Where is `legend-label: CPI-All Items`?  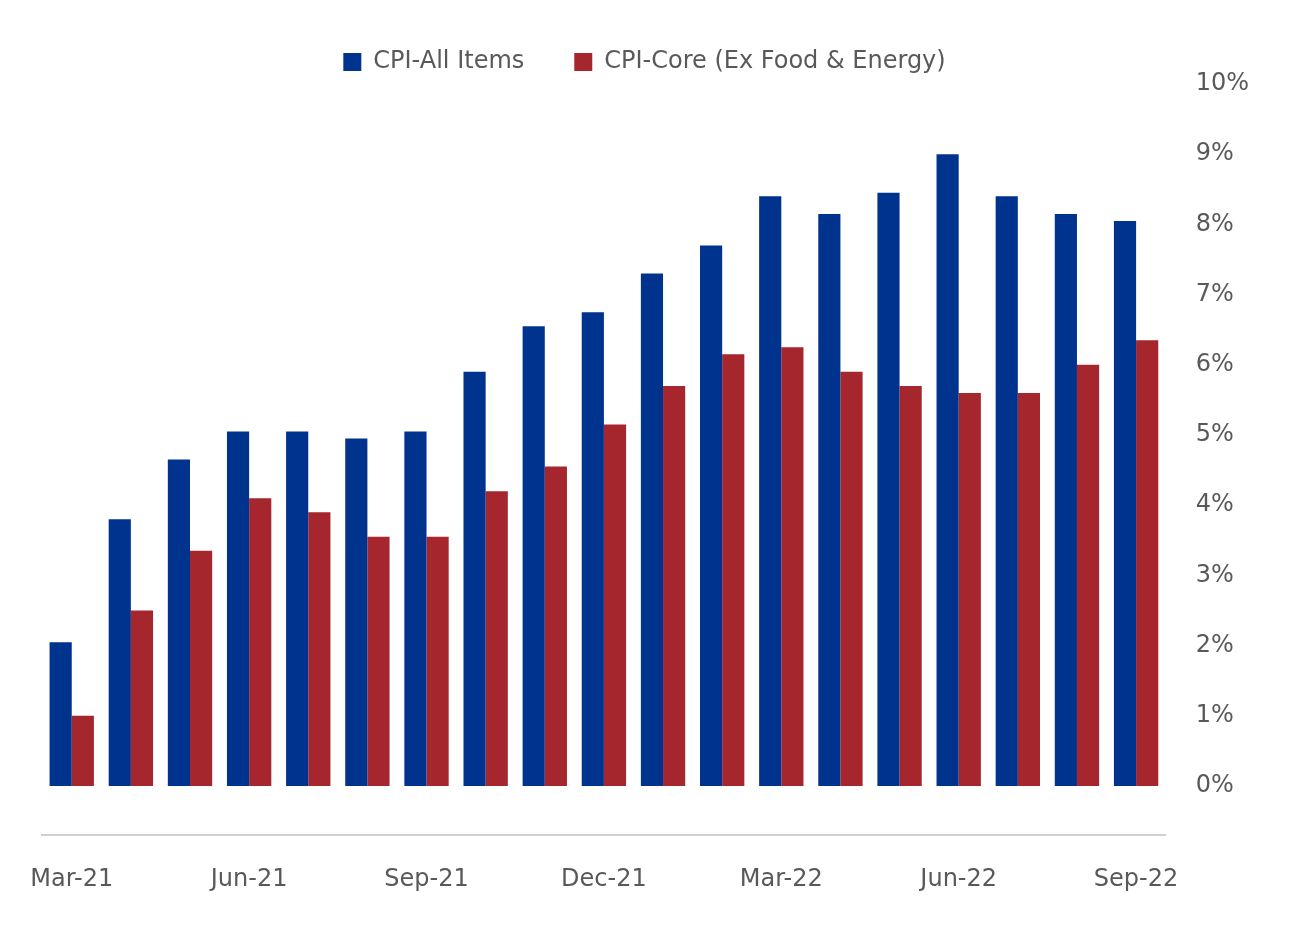
legend-label: CPI-All Items is located at coordinates (449, 60).